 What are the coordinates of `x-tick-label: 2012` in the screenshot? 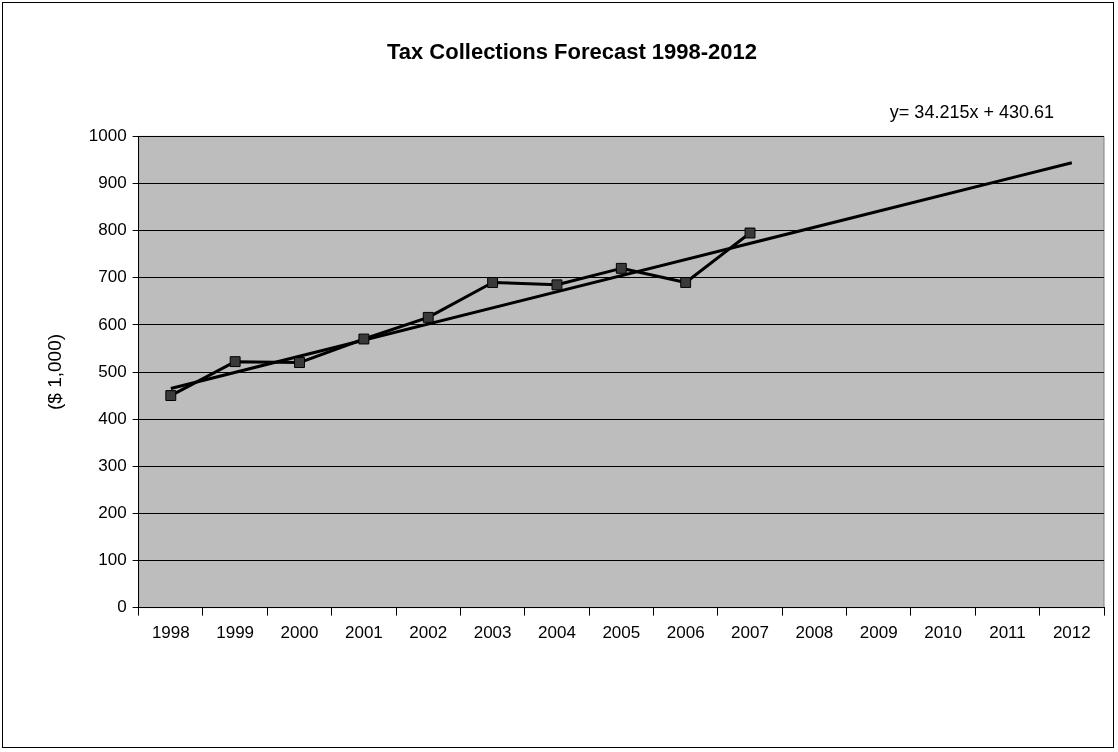 It's located at (1071, 633).